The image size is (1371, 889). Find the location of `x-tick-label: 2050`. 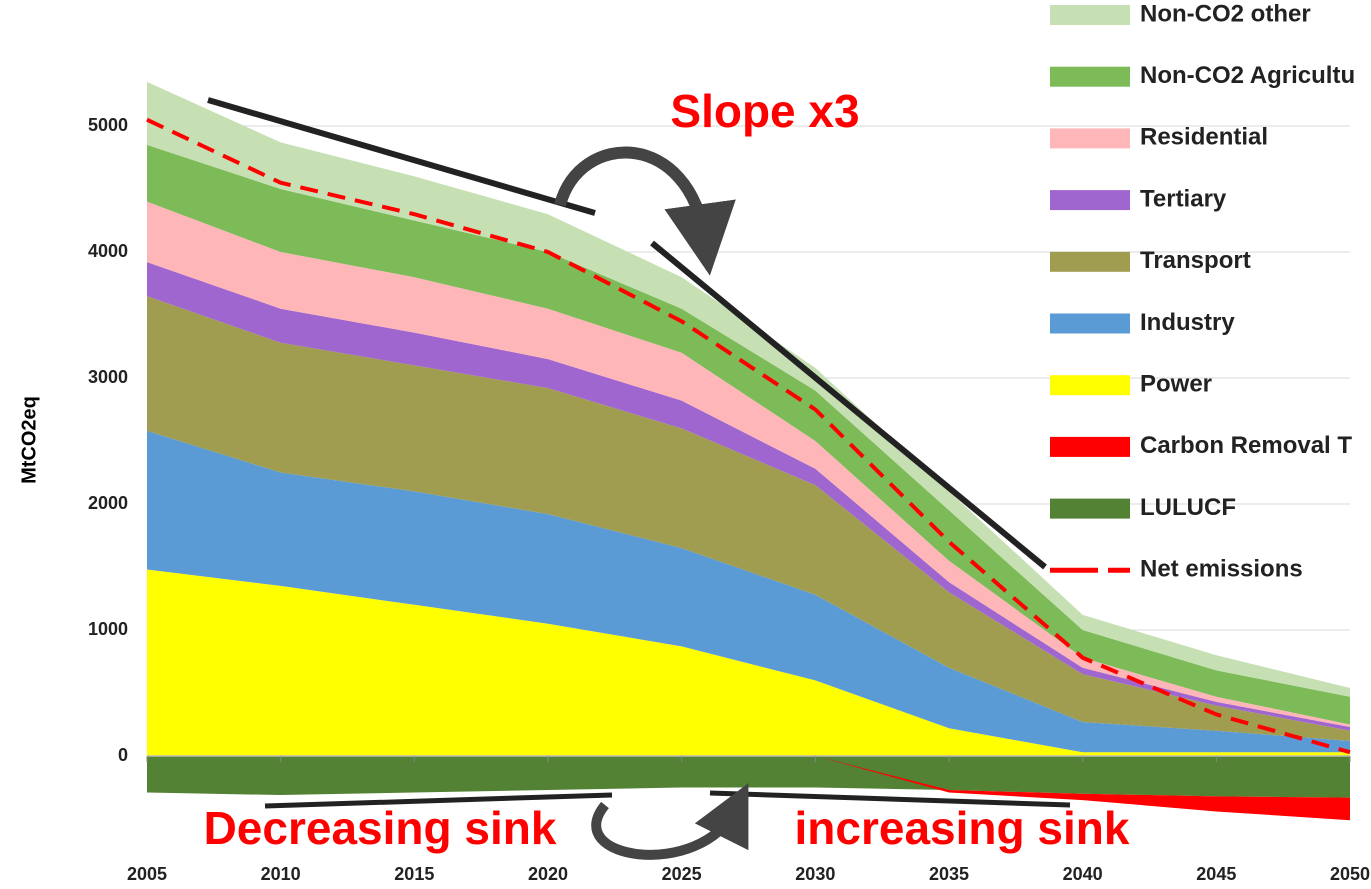

x-tick-label: 2050 is located at coordinates (1350, 874).